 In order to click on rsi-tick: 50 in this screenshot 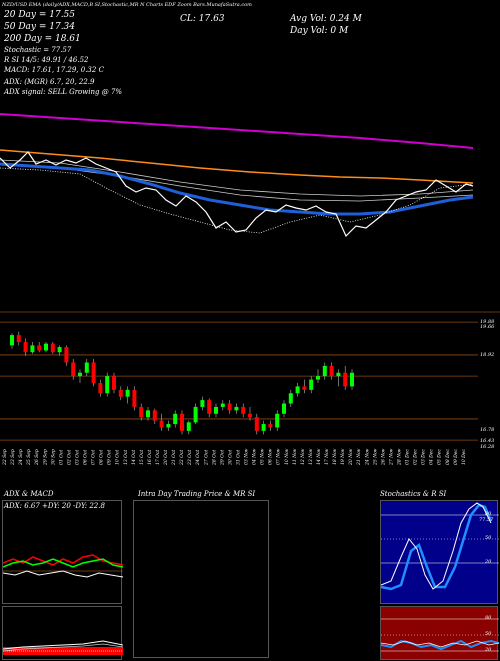, I will do `click(488, 634)`.